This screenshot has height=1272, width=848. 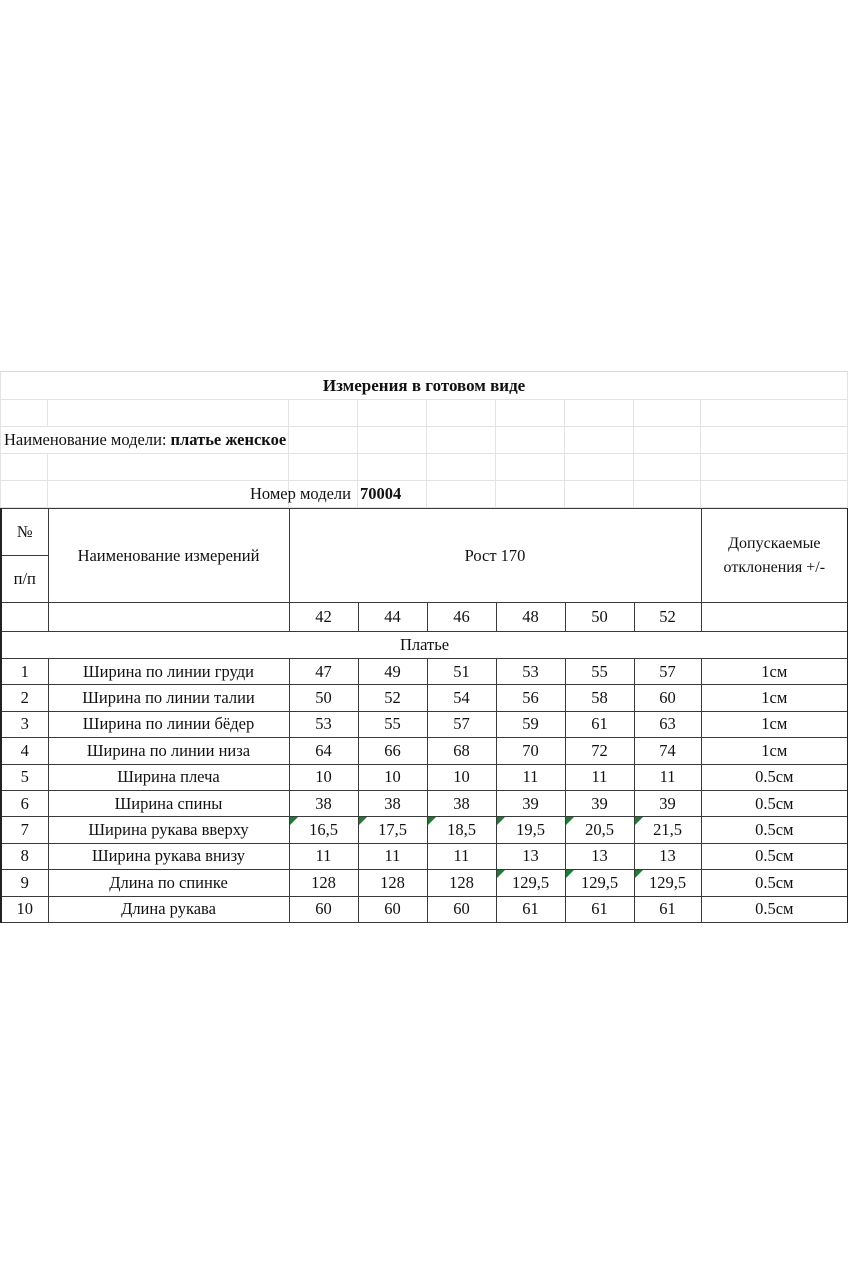 I want to click on table-row: 6 Ширина спины 38 38 38 39 39 39 0.5см, so click(x=424, y=803).